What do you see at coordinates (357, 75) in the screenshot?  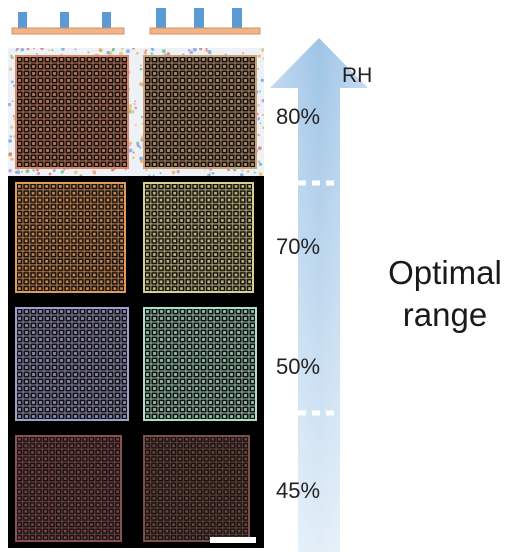 I see `arrow-label: RH` at bounding box center [357, 75].